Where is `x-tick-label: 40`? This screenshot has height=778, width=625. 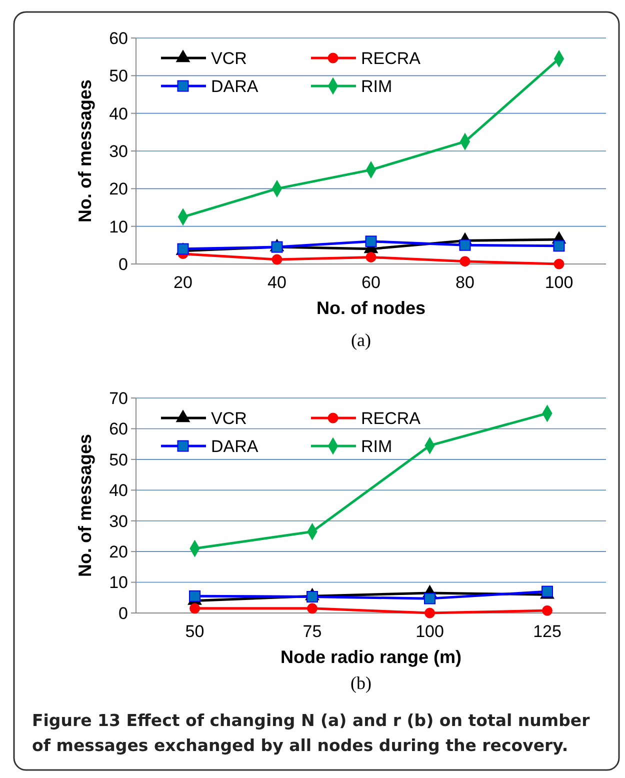 x-tick-label: 40 is located at coordinates (277, 282).